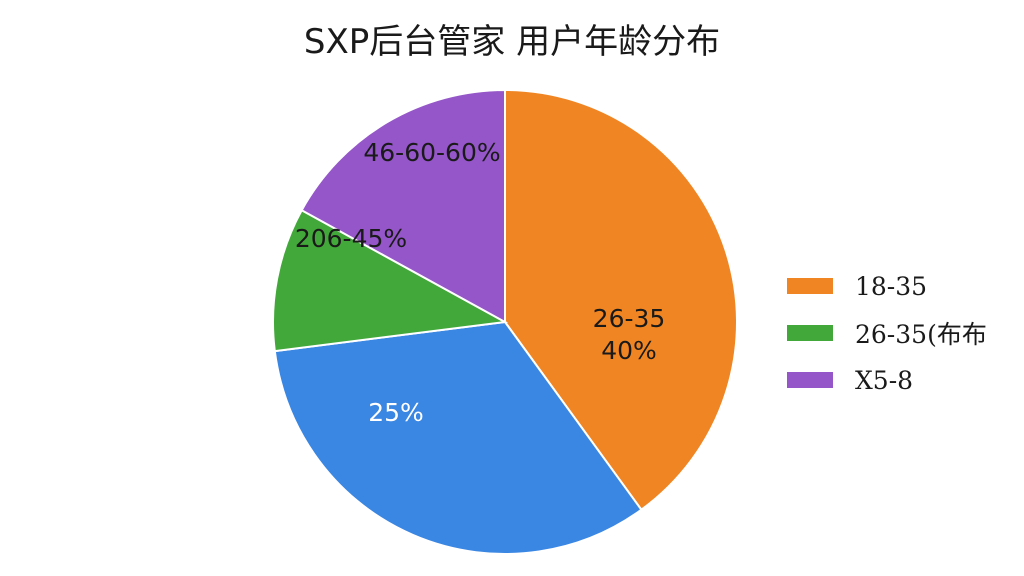 The width and height of the screenshot is (1024, 576). Describe the element at coordinates (921, 334) in the screenshot. I see `legend-label: 26-35(布布` at that location.